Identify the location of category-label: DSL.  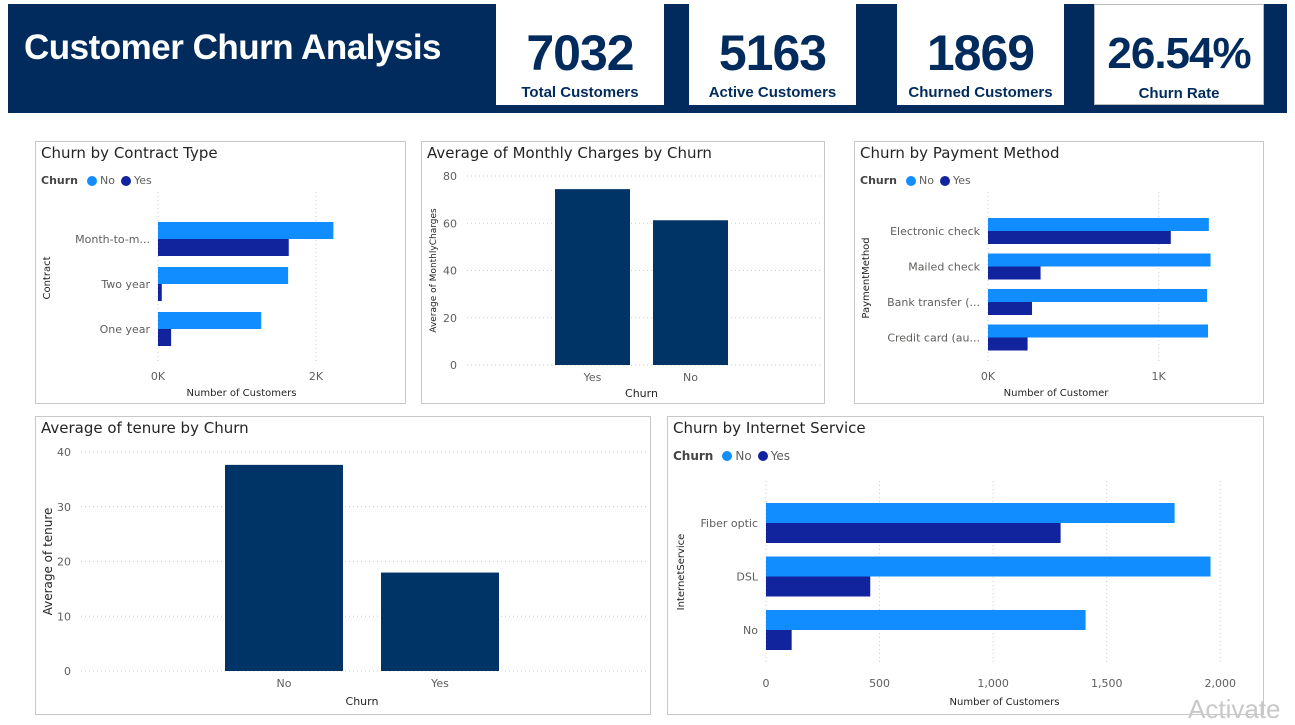
(747, 577).